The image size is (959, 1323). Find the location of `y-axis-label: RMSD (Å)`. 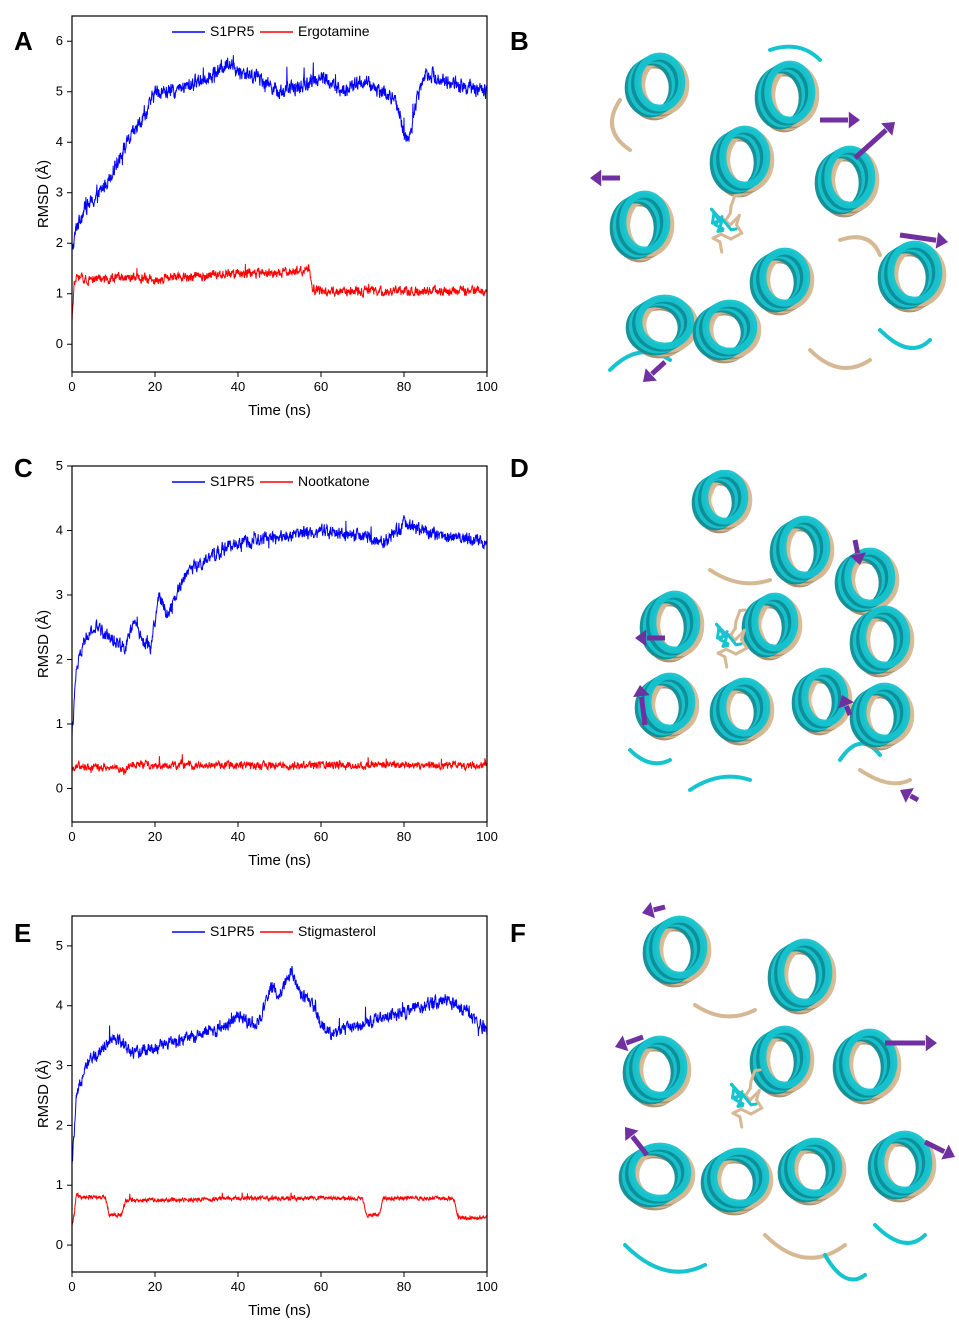

y-axis-label: RMSD (Å) is located at coordinates (43, 1094).